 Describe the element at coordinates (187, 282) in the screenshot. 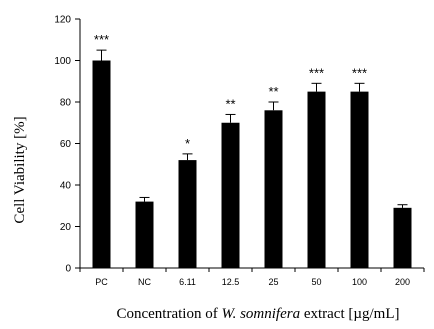

I see `x-tick-label: 6.11` at that location.